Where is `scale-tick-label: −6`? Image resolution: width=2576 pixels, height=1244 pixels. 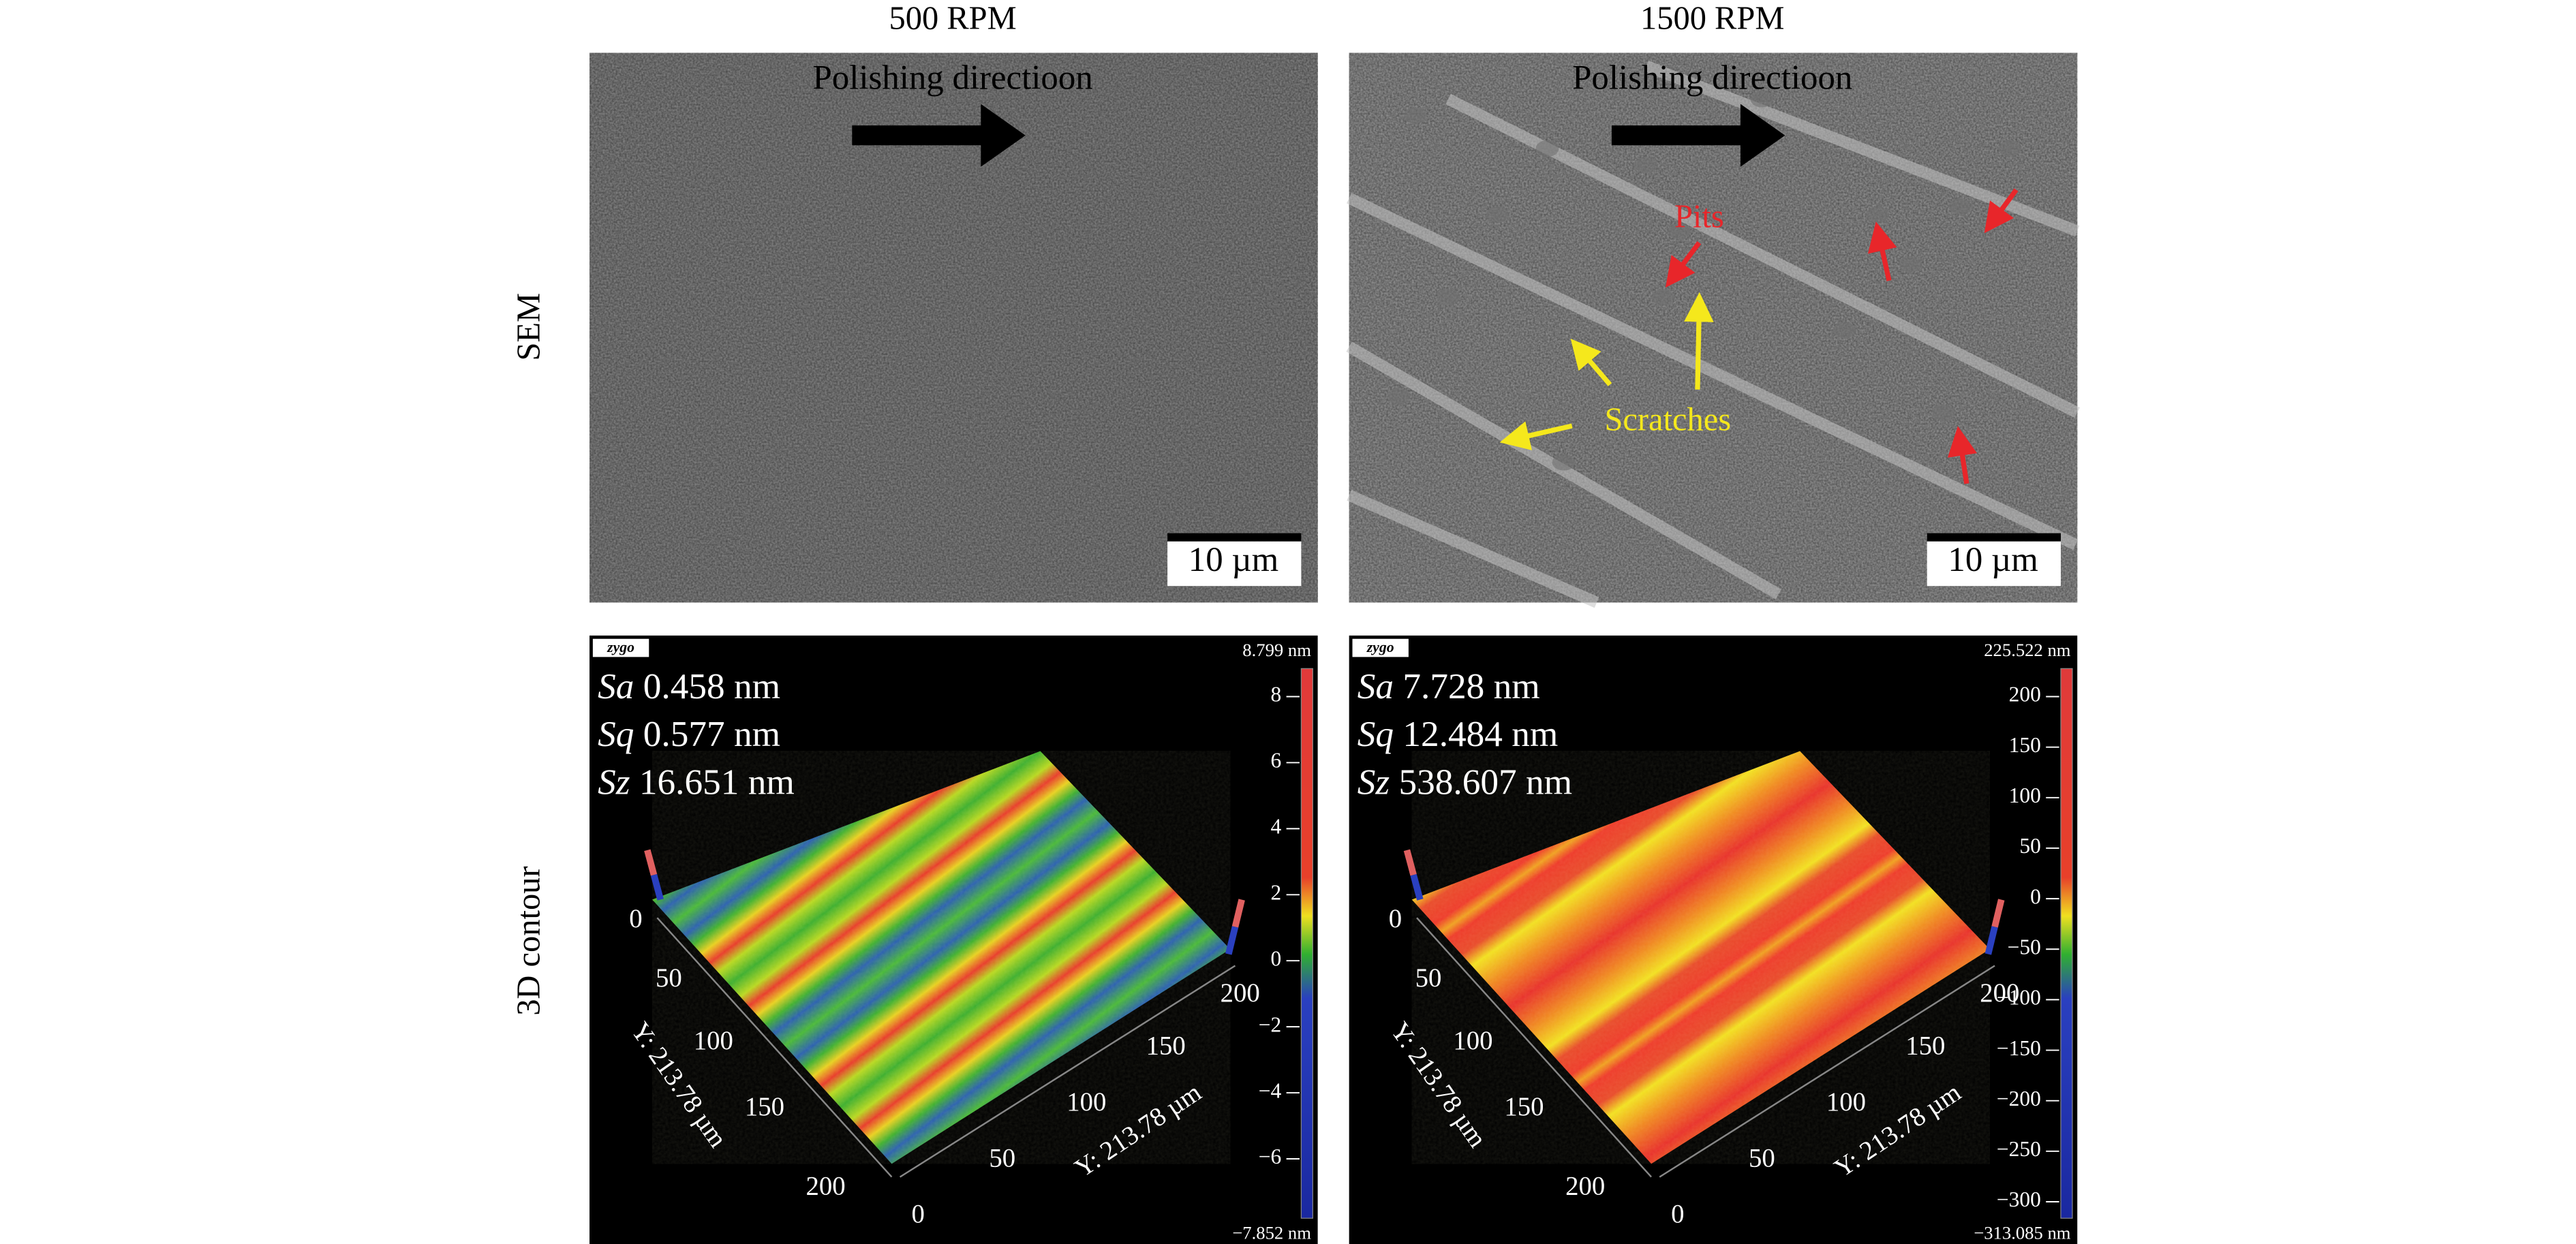 scale-tick-label: −6 is located at coordinates (1270, 1157).